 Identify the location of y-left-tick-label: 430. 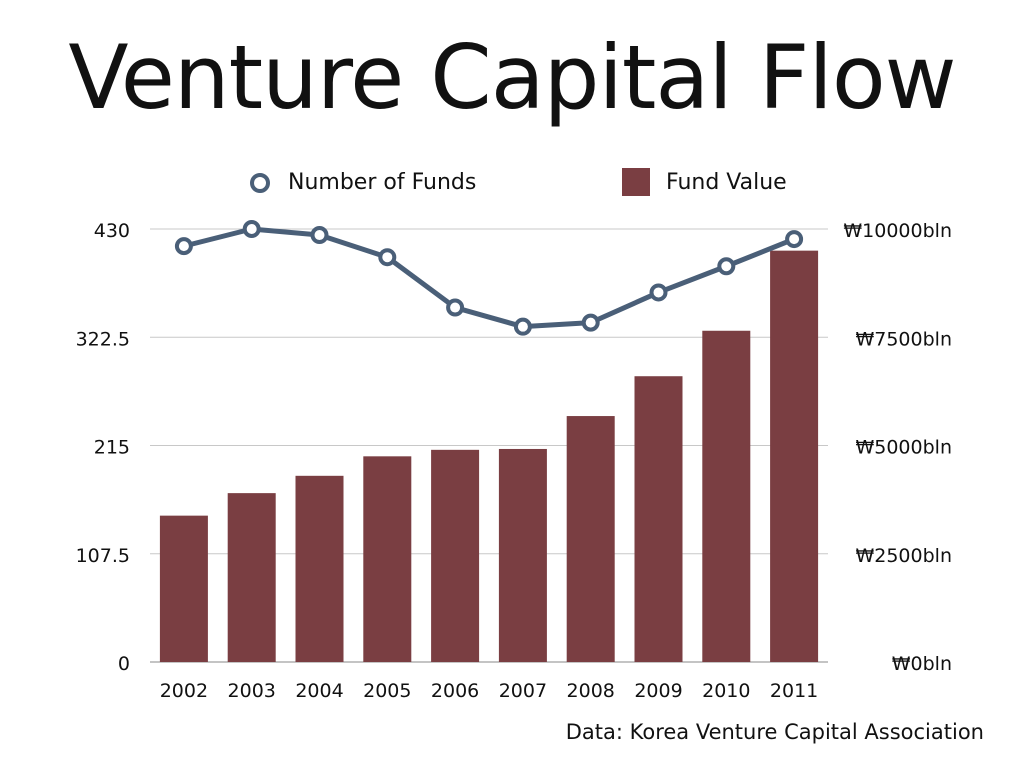
(112, 231).